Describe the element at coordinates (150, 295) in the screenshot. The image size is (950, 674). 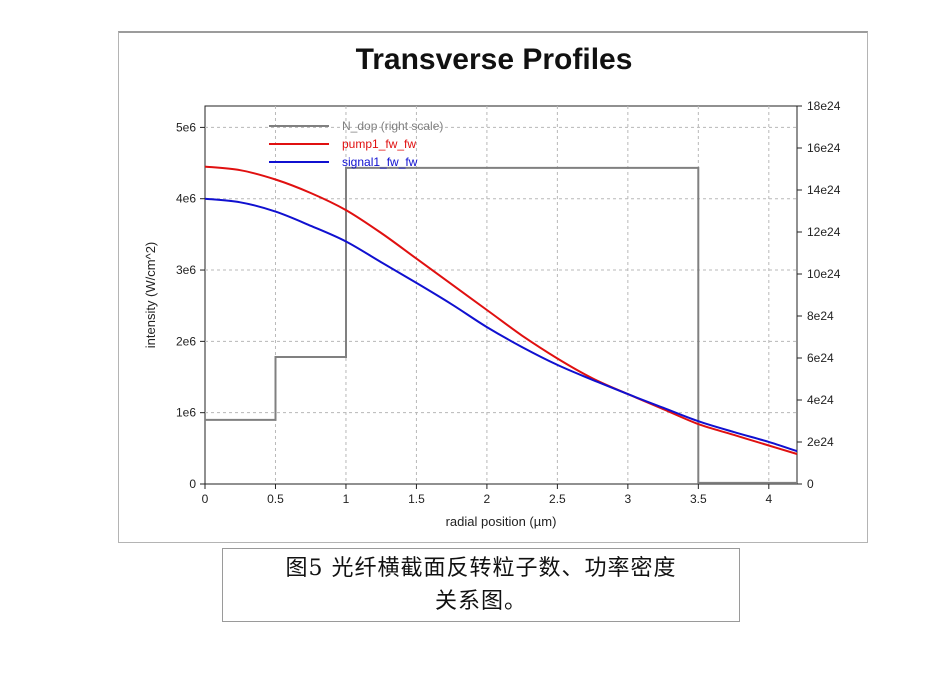
I see `y-axis-label: intensity (W/cm^2)` at that location.